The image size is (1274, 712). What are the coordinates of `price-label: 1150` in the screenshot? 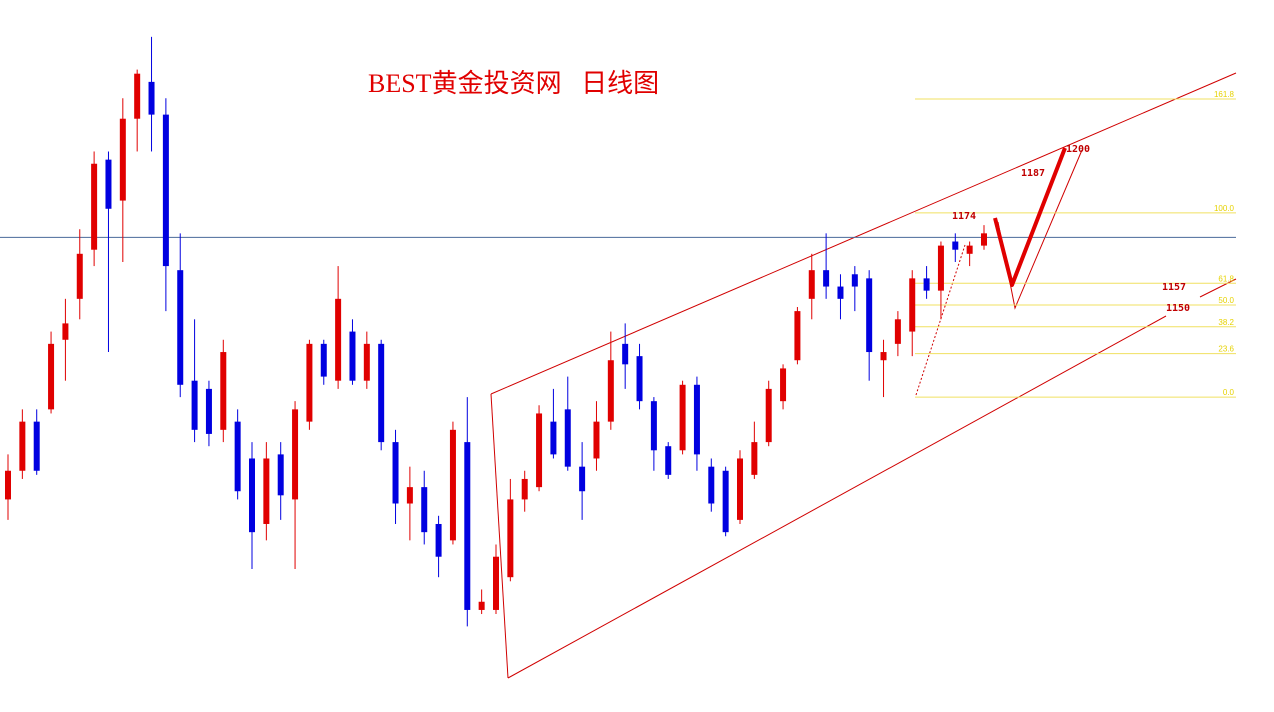 It's located at (1178, 308).